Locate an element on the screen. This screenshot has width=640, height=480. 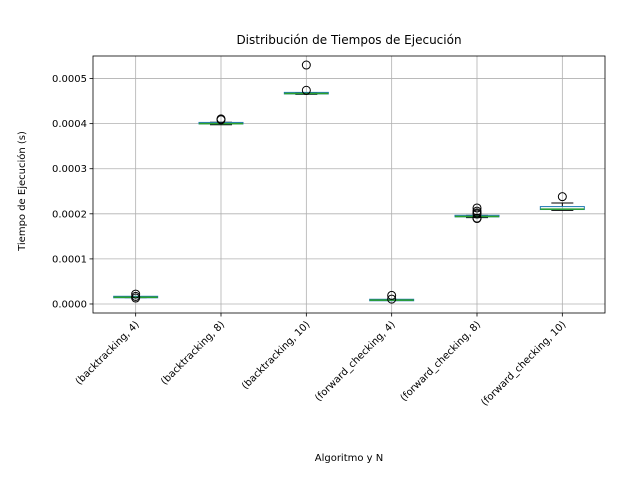
y-tick-label: 0.0001 is located at coordinates (69, 259).